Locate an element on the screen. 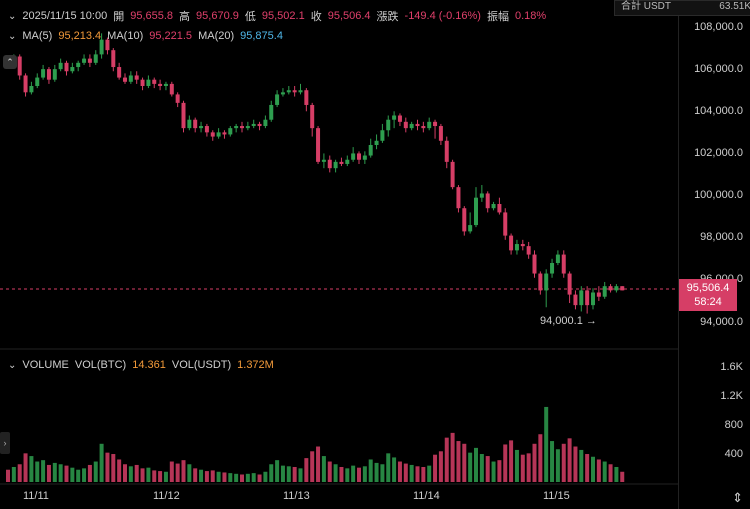  axis-scale-icon: ⇕ is located at coordinates (737, 497).